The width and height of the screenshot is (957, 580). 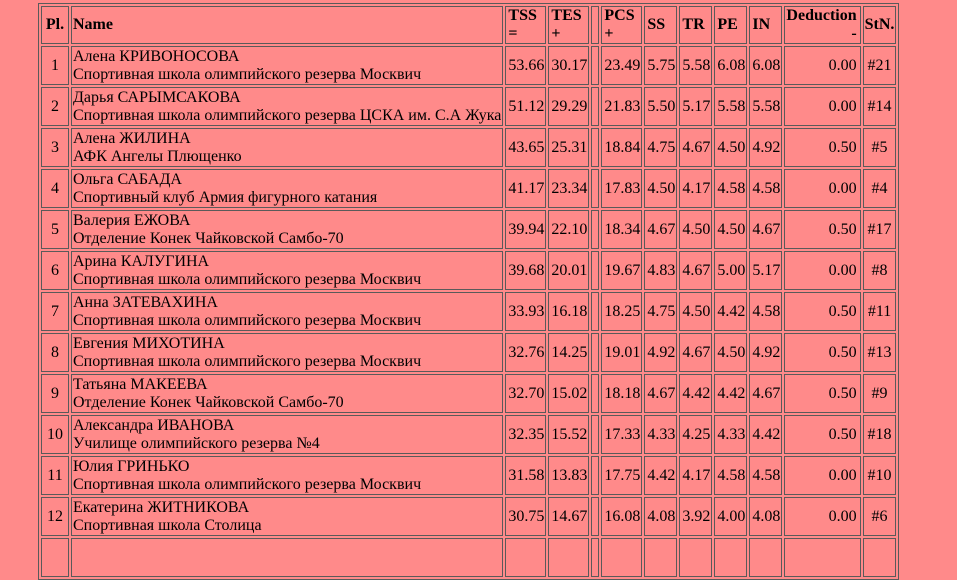 What do you see at coordinates (513, 33) in the screenshot?
I see `header-tss-sign: =` at bounding box center [513, 33].